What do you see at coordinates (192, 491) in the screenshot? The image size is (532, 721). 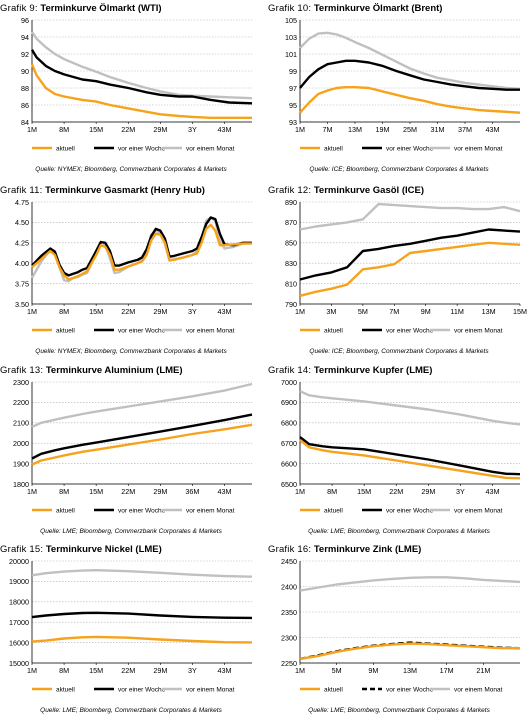 I see `x-tick-label: 36M` at bounding box center [192, 491].